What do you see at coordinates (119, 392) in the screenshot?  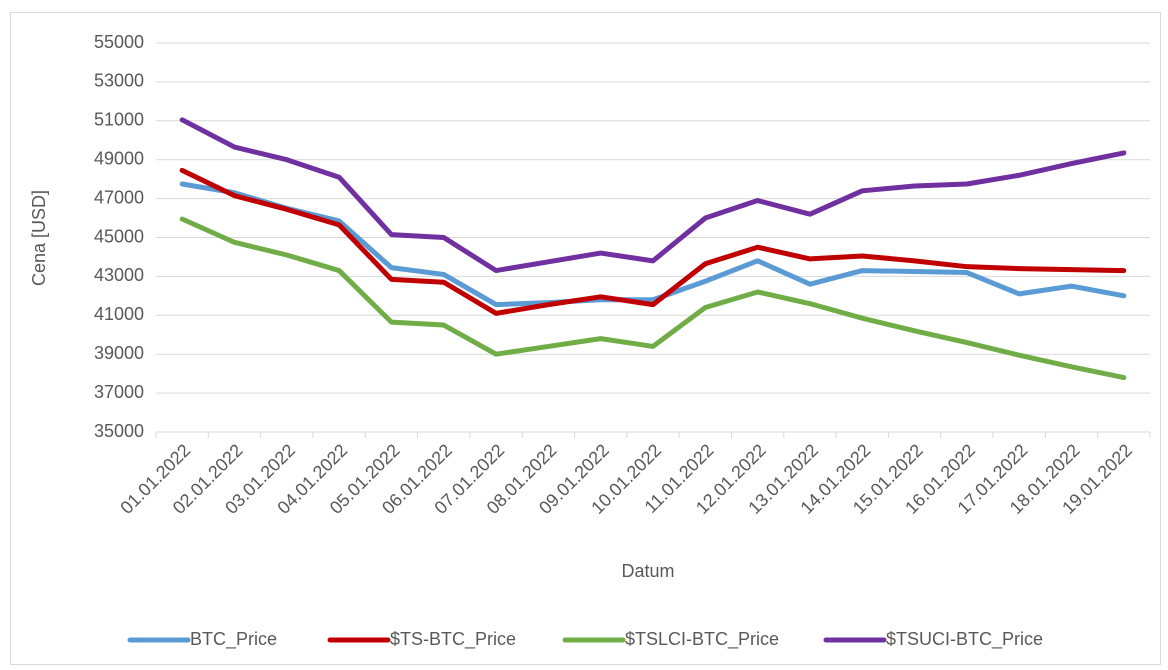 I see `y-tick-label: 37000` at bounding box center [119, 392].